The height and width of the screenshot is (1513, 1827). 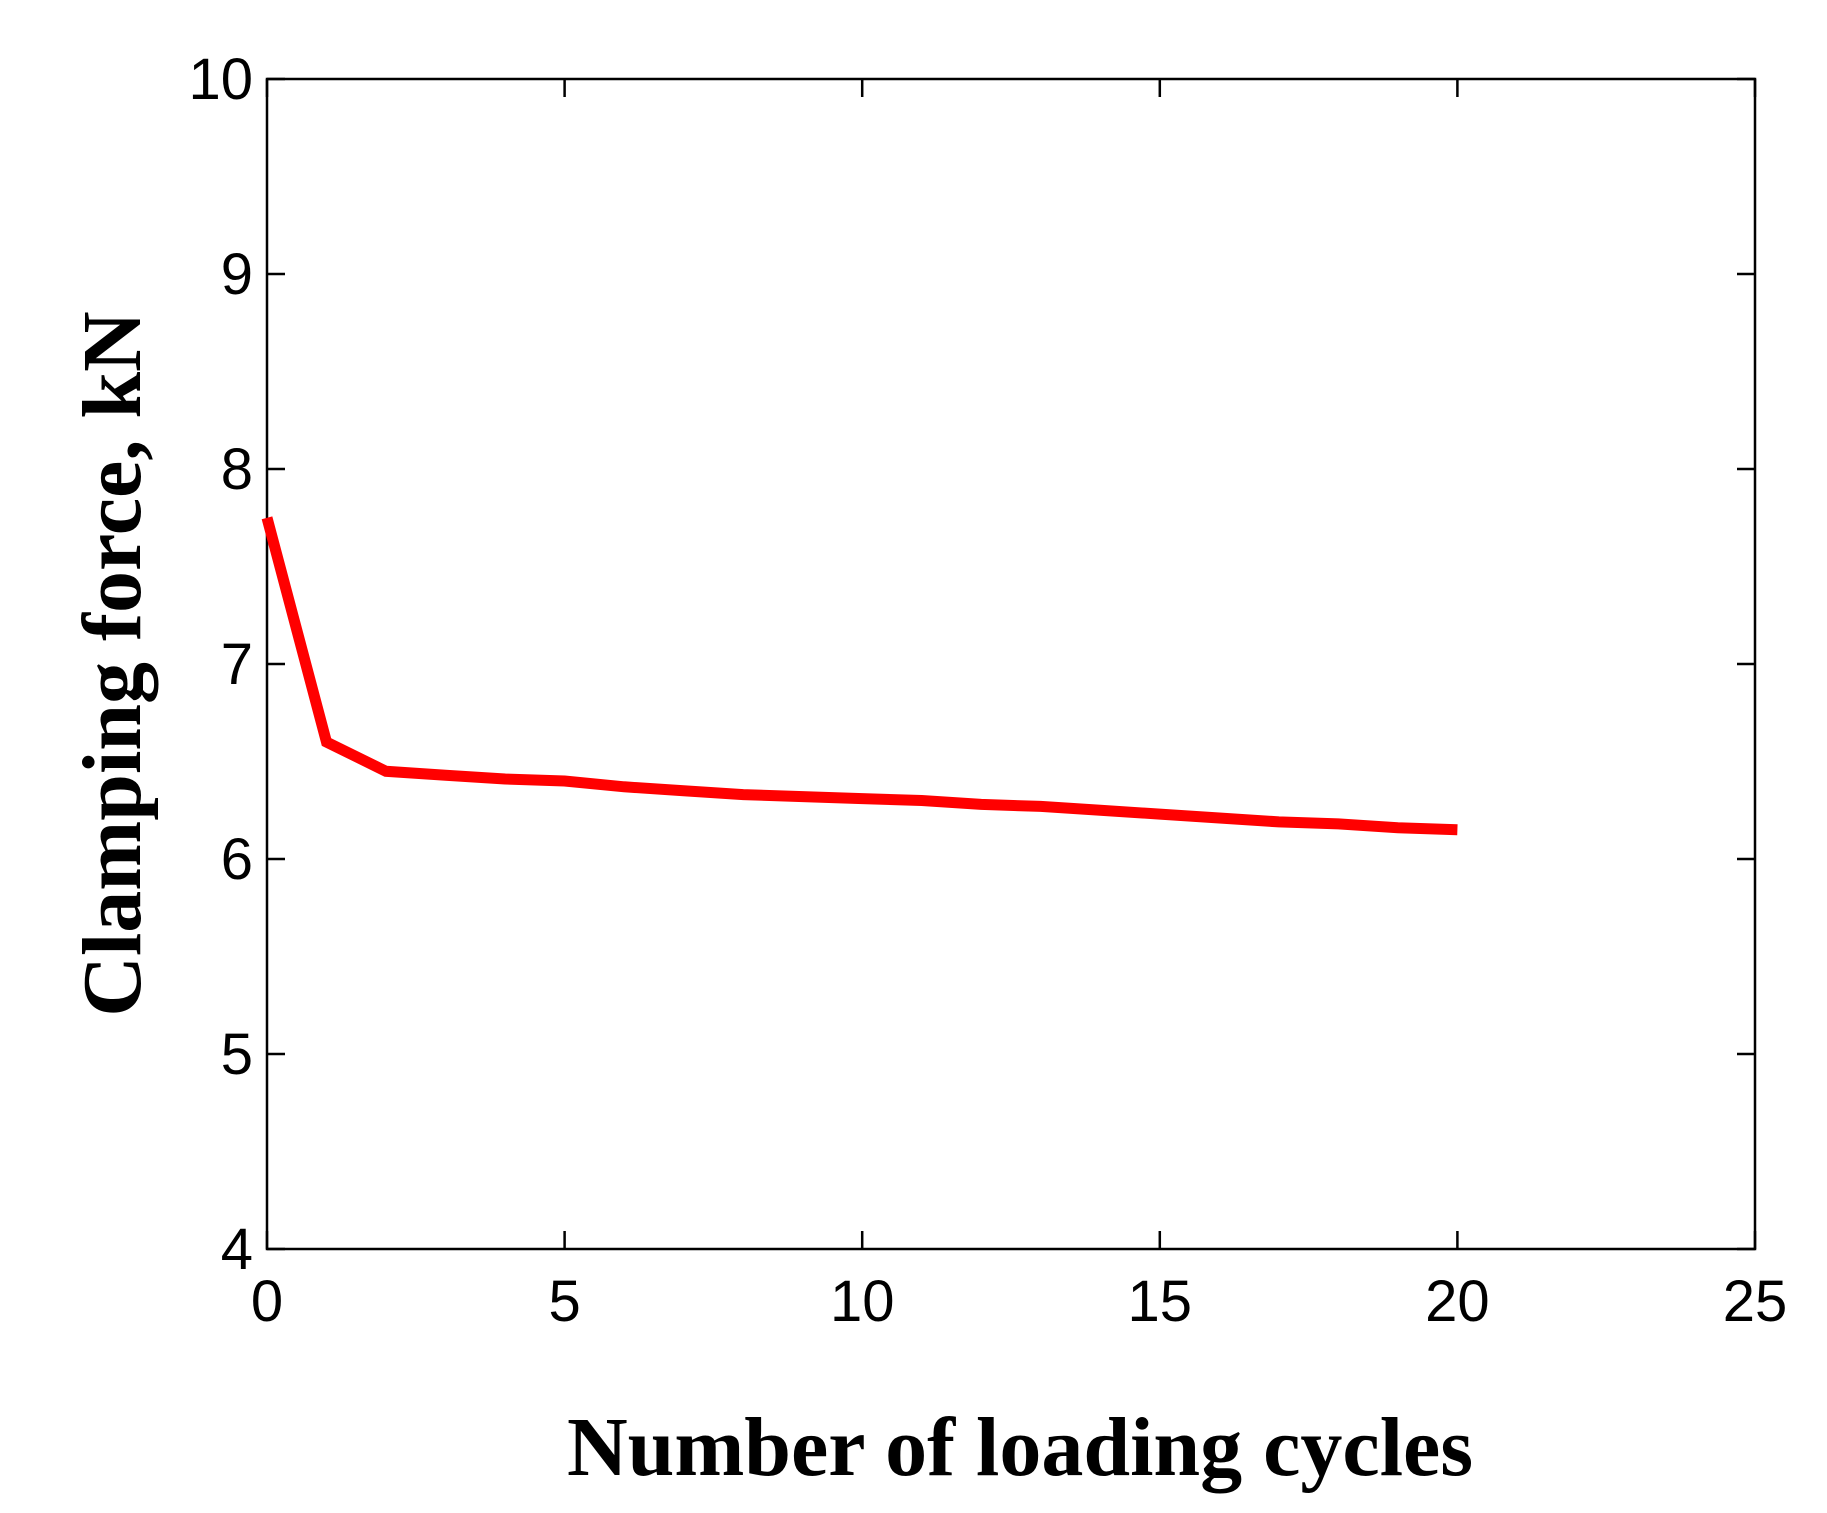 What do you see at coordinates (564, 1301) in the screenshot?
I see `x-tick-label: 5` at bounding box center [564, 1301].